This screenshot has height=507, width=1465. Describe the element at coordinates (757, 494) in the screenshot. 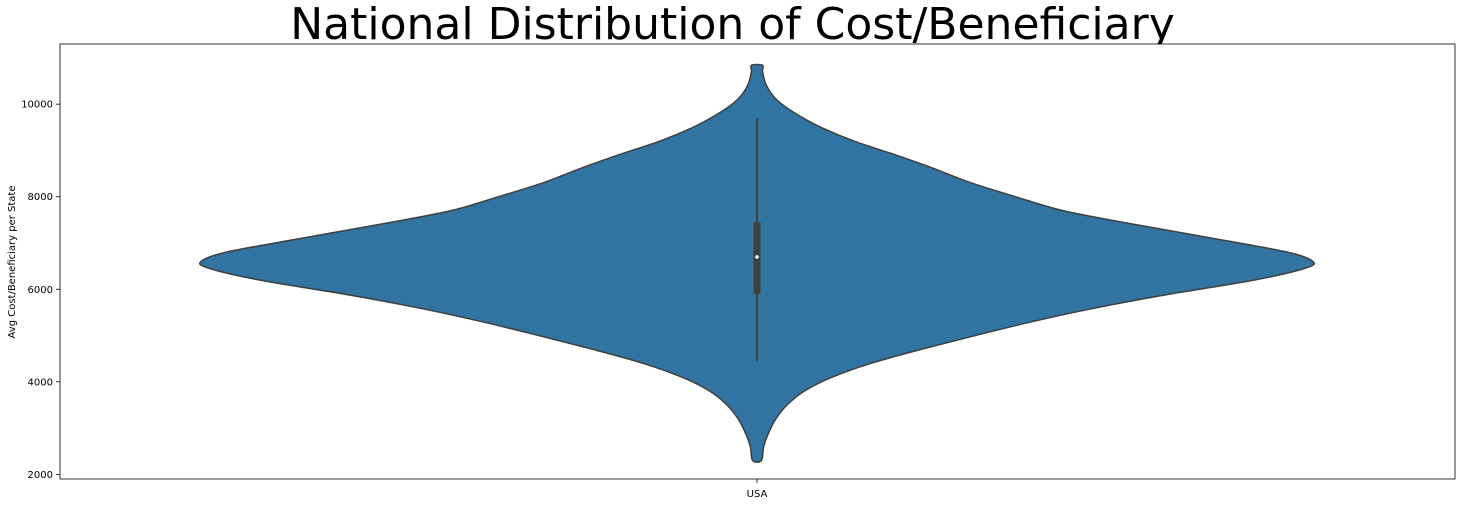

I see `x-tick-label: USA` at that location.